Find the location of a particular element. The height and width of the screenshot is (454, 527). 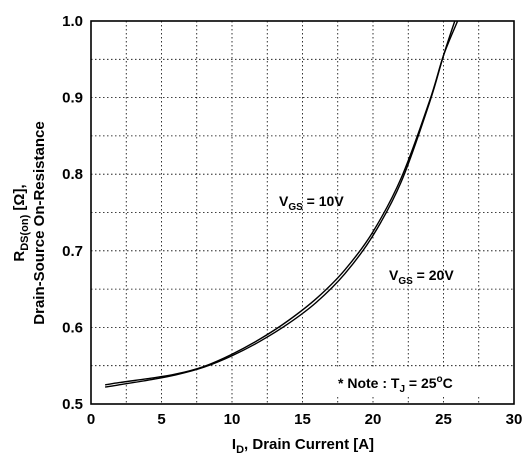

y-ticks: 0.5 0.6 0.7 0.8 0.9 1.0 is located at coordinates (72, 213).